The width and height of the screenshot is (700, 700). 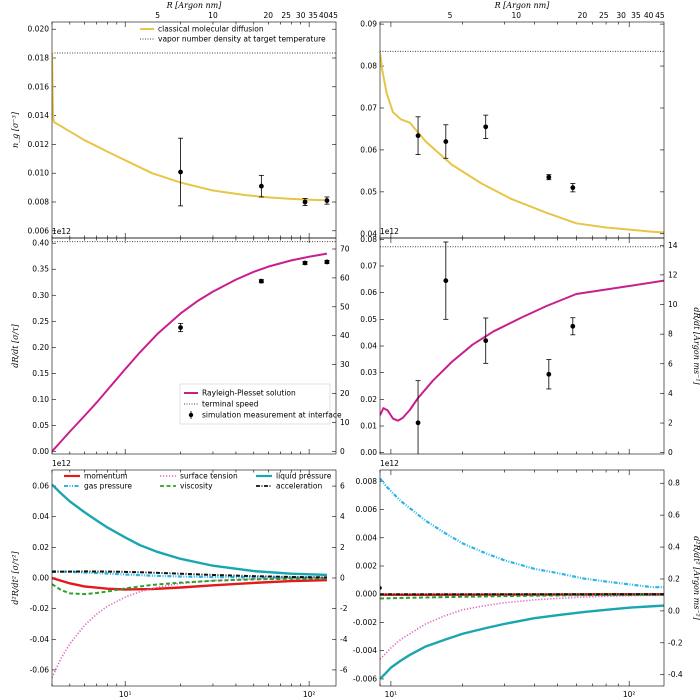 I want to click on y-tick-label: 0.30, so click(x=40, y=295).